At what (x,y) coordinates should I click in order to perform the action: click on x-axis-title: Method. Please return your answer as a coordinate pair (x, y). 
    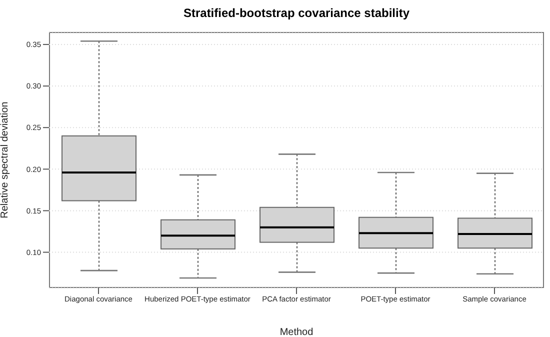
    Looking at the image, I should click on (297, 332).